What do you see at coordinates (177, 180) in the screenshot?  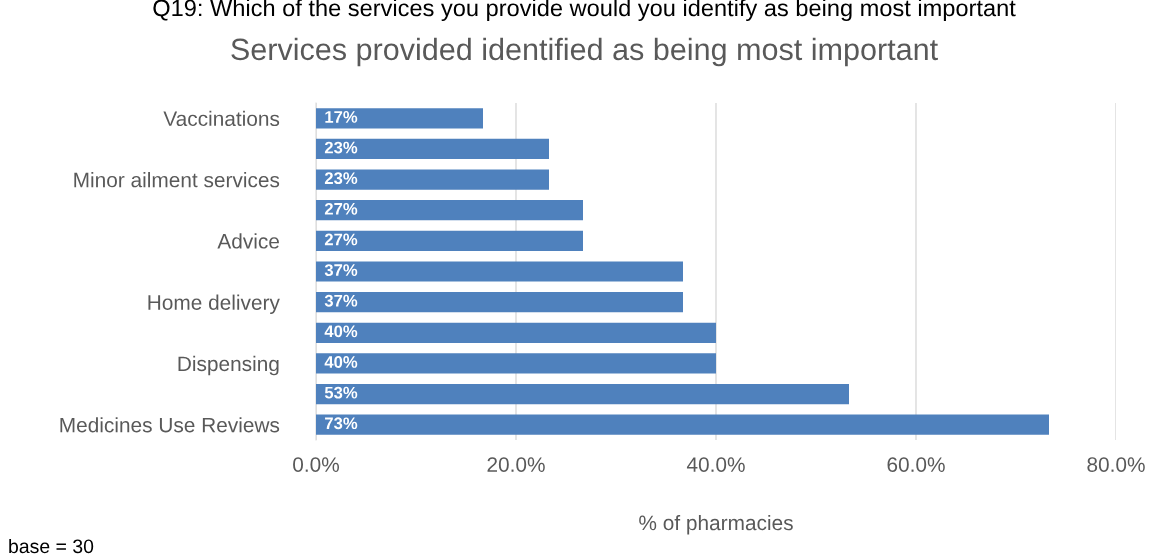 I see `y-tick-label: Minor ailment services` at bounding box center [177, 180].